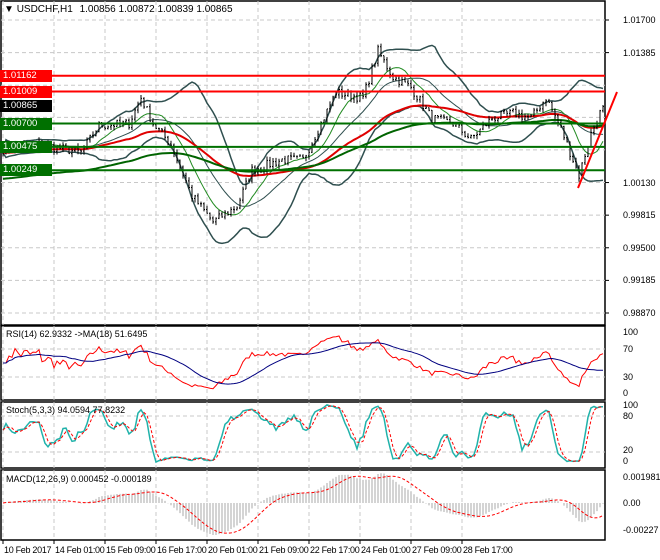 This screenshot has width=660, height=560. What do you see at coordinates (597, 140) in the screenshot?
I see `trend-line` at bounding box center [597, 140].